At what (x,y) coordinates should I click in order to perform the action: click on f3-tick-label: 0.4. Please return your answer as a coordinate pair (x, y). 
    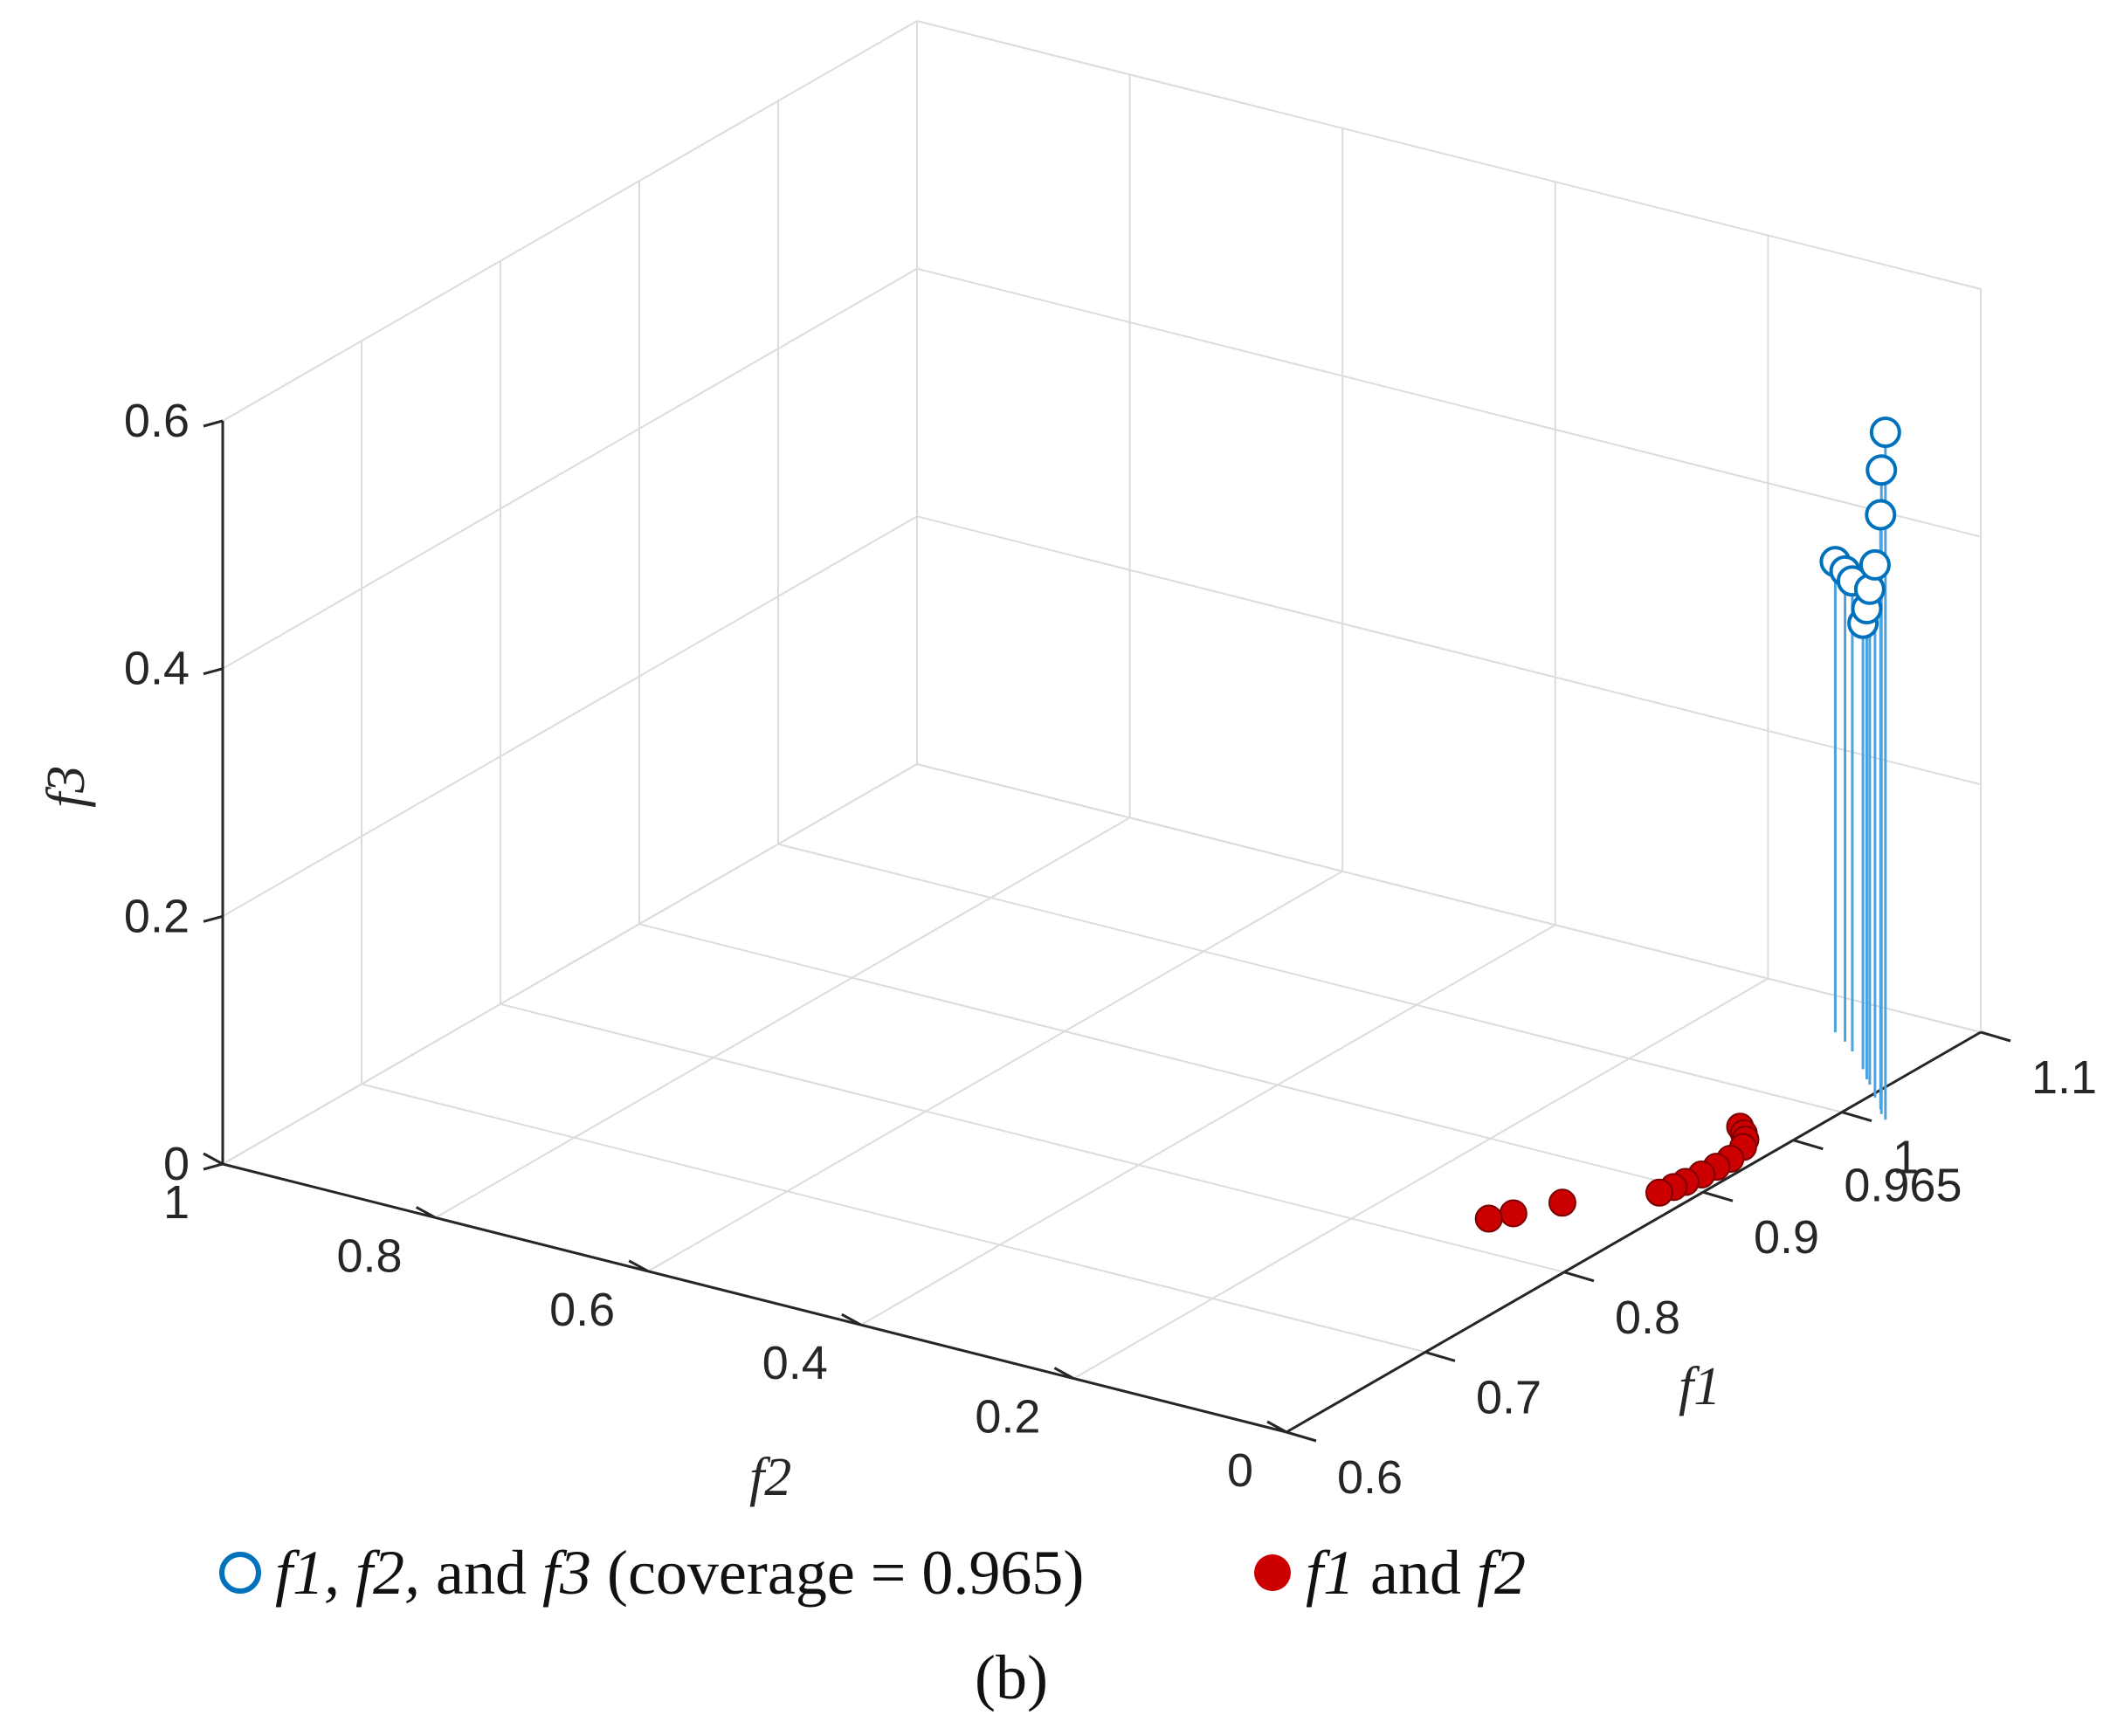
    Looking at the image, I should click on (157, 669).